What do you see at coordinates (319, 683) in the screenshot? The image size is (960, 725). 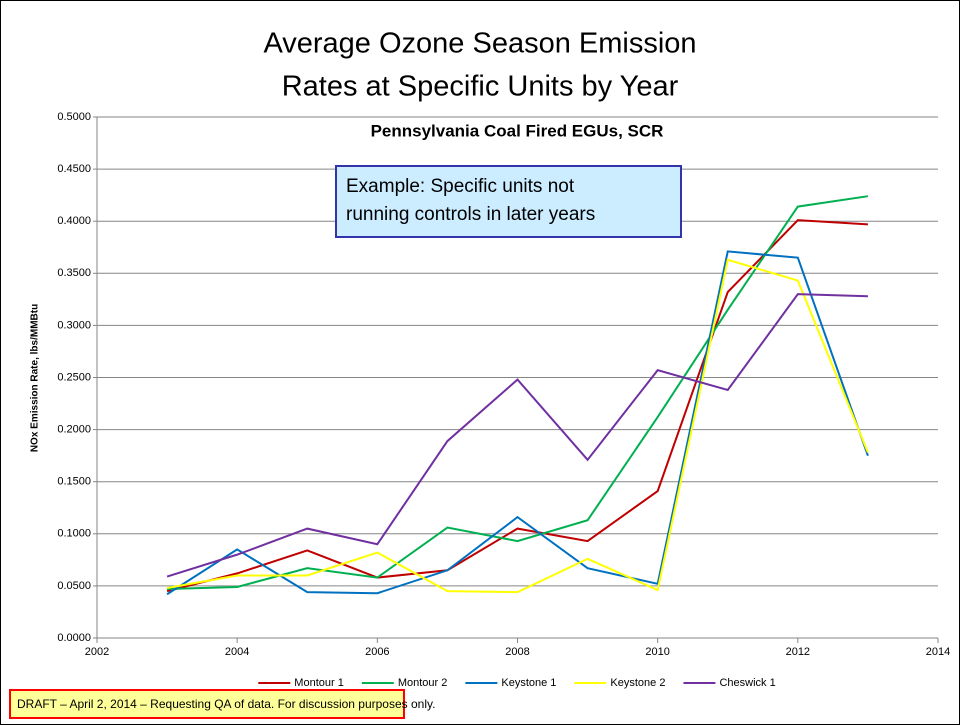 I see `legend-label: Montour 1` at bounding box center [319, 683].